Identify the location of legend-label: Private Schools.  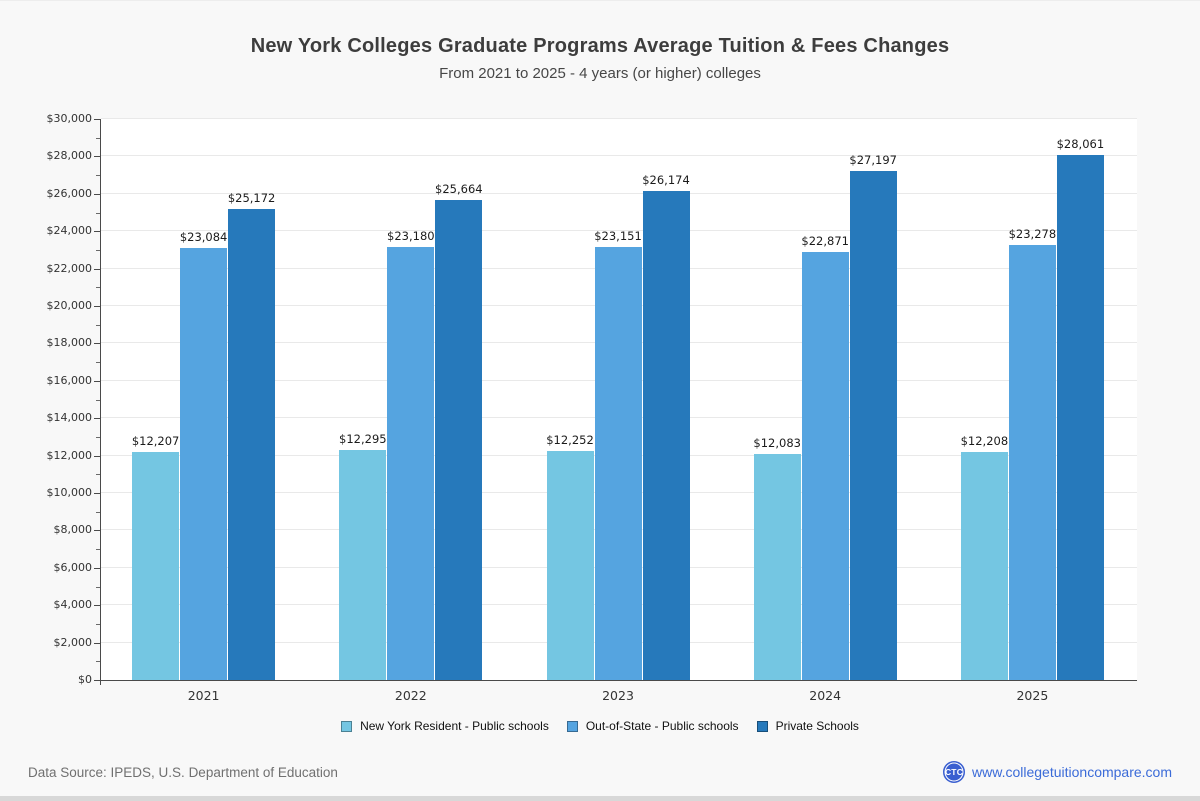
(817, 726).